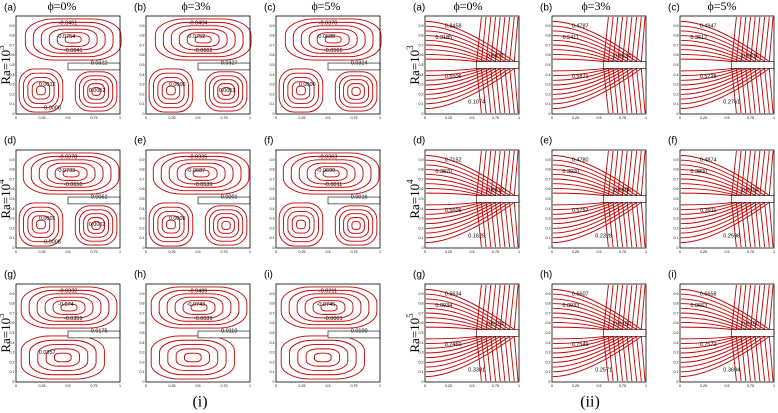 The height and width of the screenshot is (413, 778). I want to click on contour-label: -0.0688, so click(326, 37).